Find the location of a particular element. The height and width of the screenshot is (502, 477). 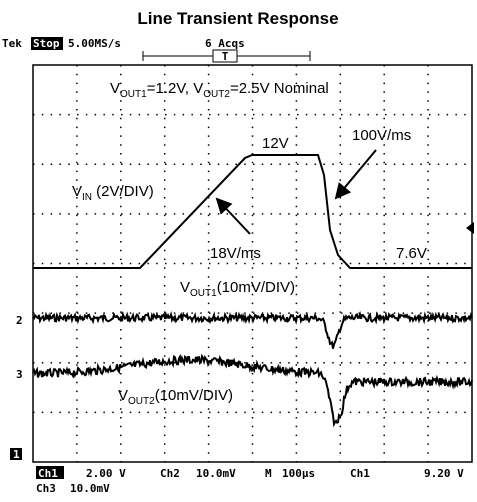

rise-rate-label: 18V/ms is located at coordinates (235, 253).